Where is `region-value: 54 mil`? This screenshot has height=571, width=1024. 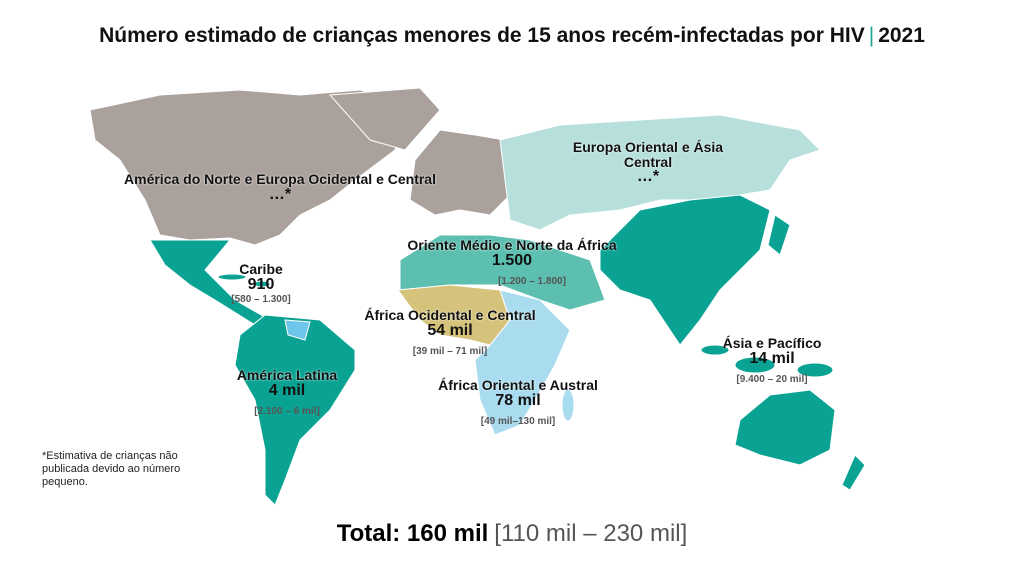
region-value: 54 mil is located at coordinates (450, 330).